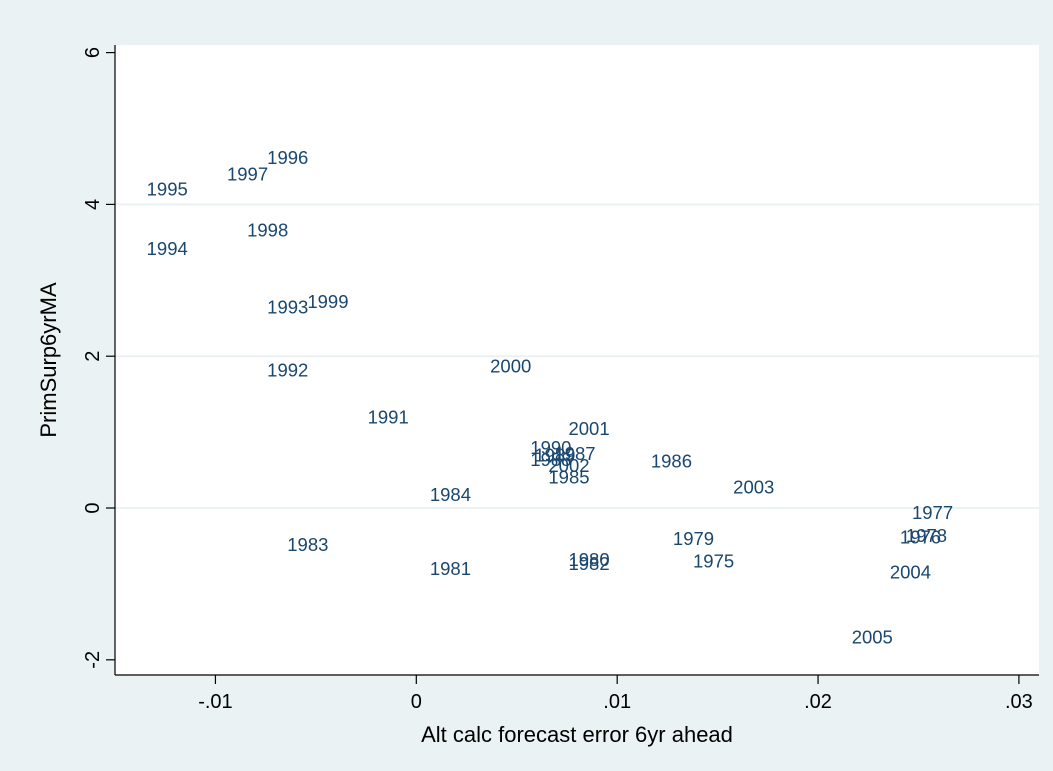 This screenshot has width=1053, height=771. What do you see at coordinates (753, 486) in the screenshot?
I see `point-label: 2003` at bounding box center [753, 486].